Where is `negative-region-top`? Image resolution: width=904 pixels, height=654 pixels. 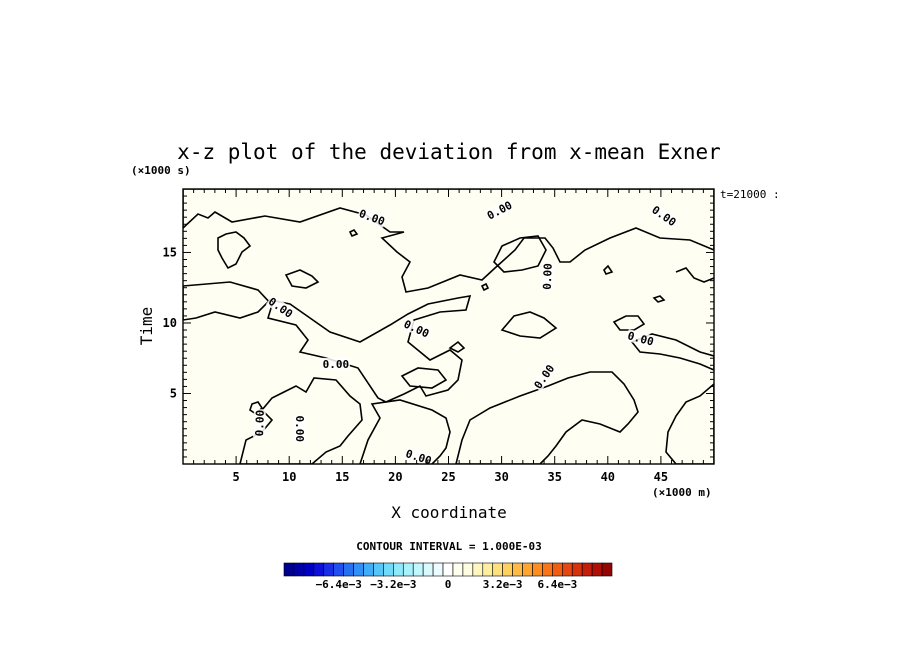
negative-region-top is located at coordinates (448, 241).